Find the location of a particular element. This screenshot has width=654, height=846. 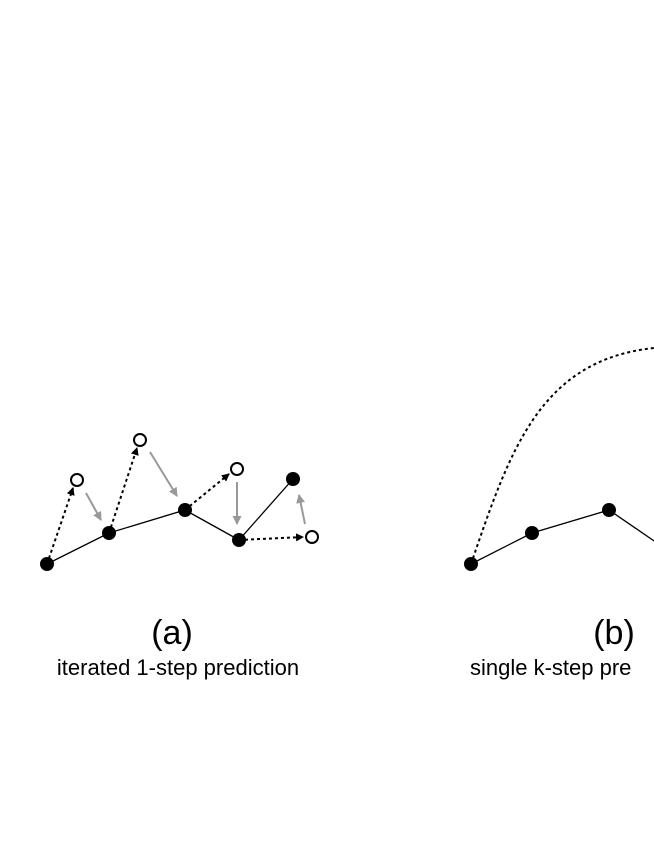

panel-label: (b) is located at coordinates (614, 633).